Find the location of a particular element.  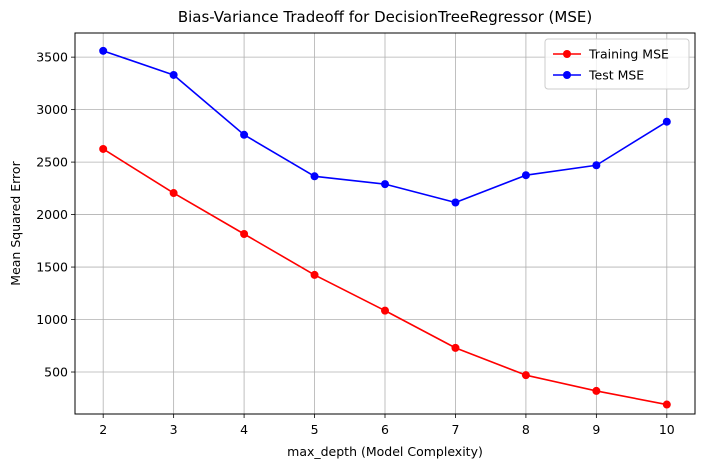

x-tick-label: 10 is located at coordinates (667, 429).